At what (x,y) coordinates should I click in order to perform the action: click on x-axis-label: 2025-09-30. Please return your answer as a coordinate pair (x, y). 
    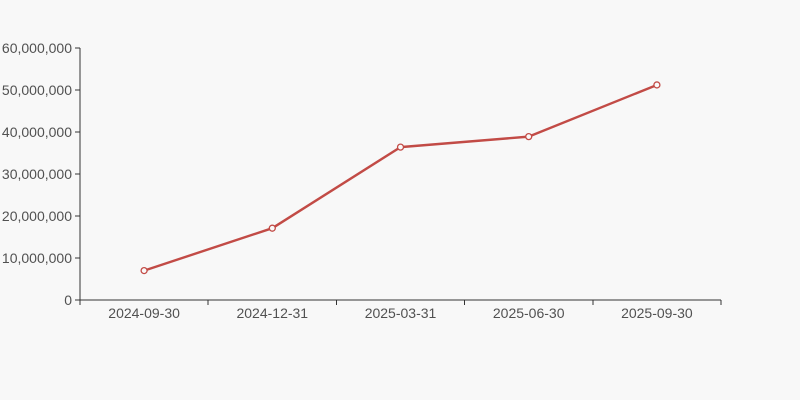
    Looking at the image, I should click on (657, 313).